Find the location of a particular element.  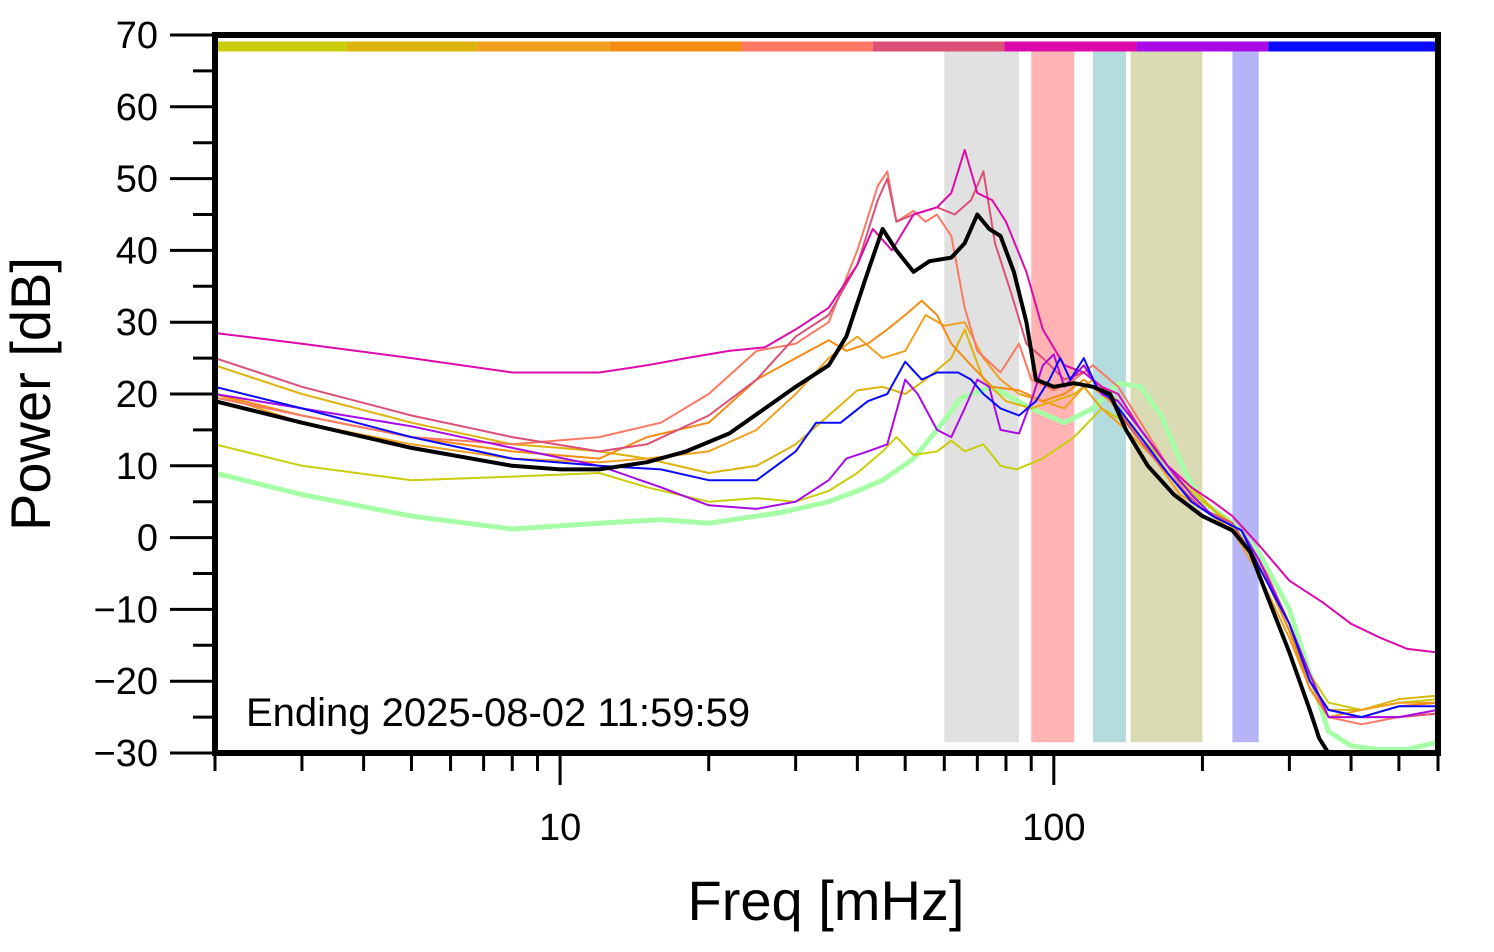

y-axis: 70 60 50 40 30 20 10 0 −10 −20 −30 is located at coordinates (154, 395).